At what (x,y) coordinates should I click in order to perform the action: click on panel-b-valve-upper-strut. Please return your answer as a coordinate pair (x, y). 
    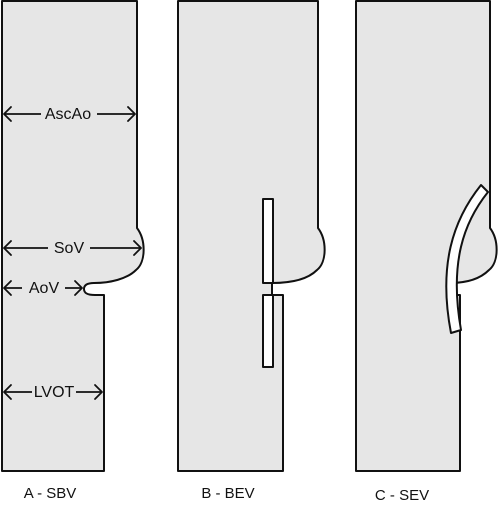
    Looking at the image, I should click on (268, 241).